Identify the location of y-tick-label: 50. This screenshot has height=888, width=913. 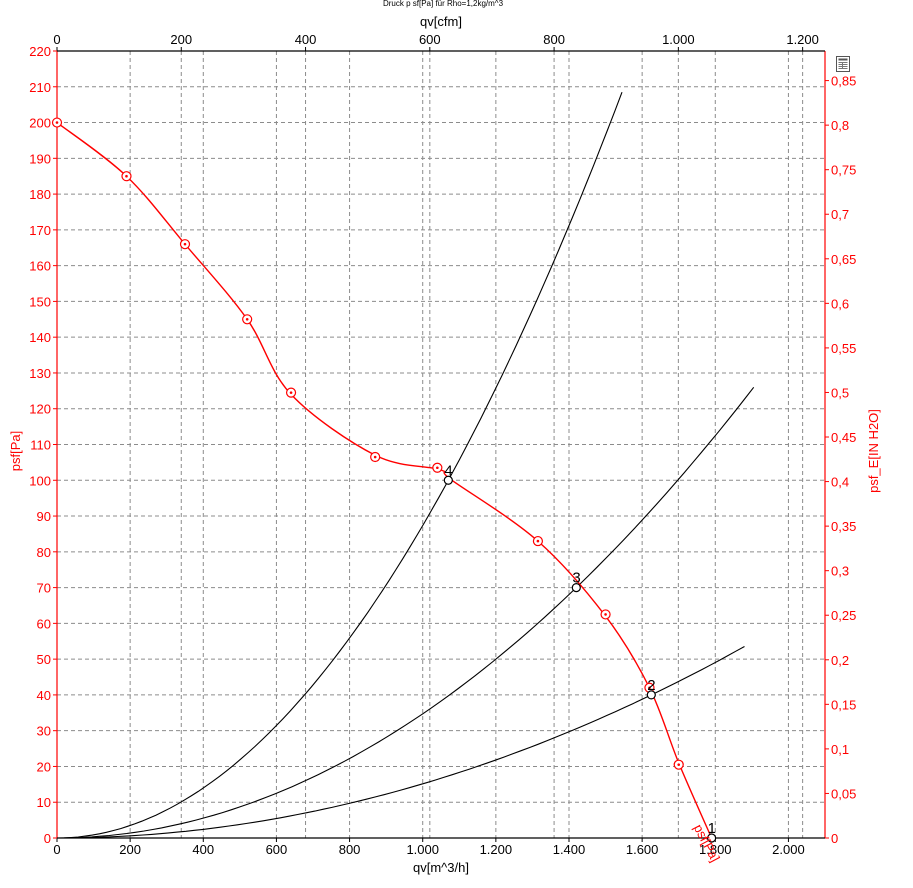
(44, 659).